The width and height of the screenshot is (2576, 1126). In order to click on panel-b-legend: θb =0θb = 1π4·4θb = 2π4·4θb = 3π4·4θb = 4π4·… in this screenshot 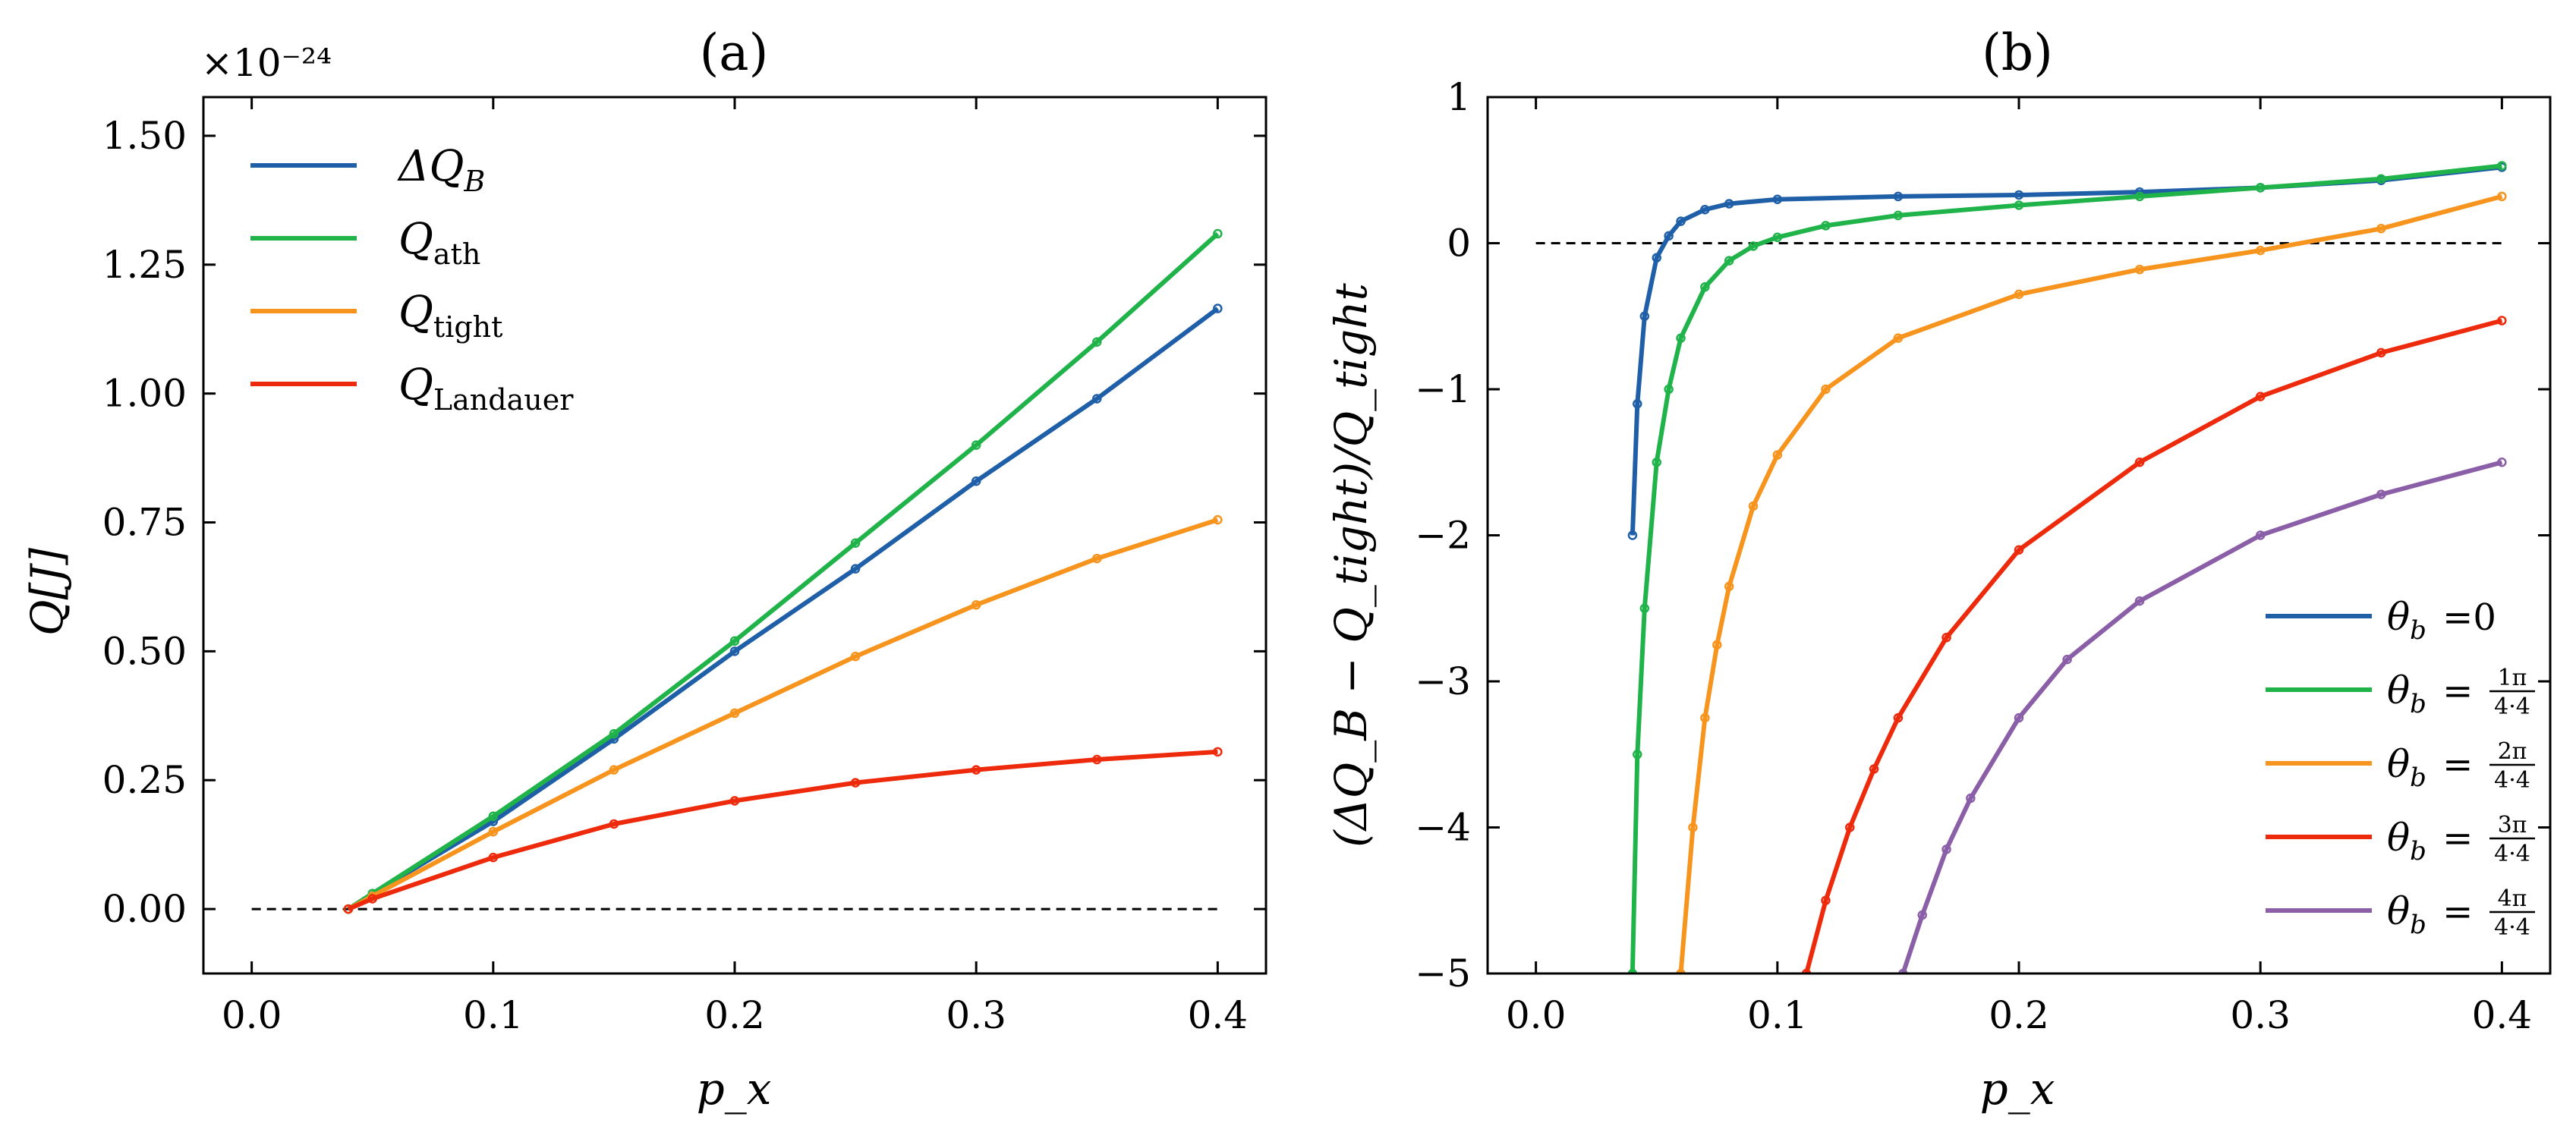, I will do `click(2400, 768)`.